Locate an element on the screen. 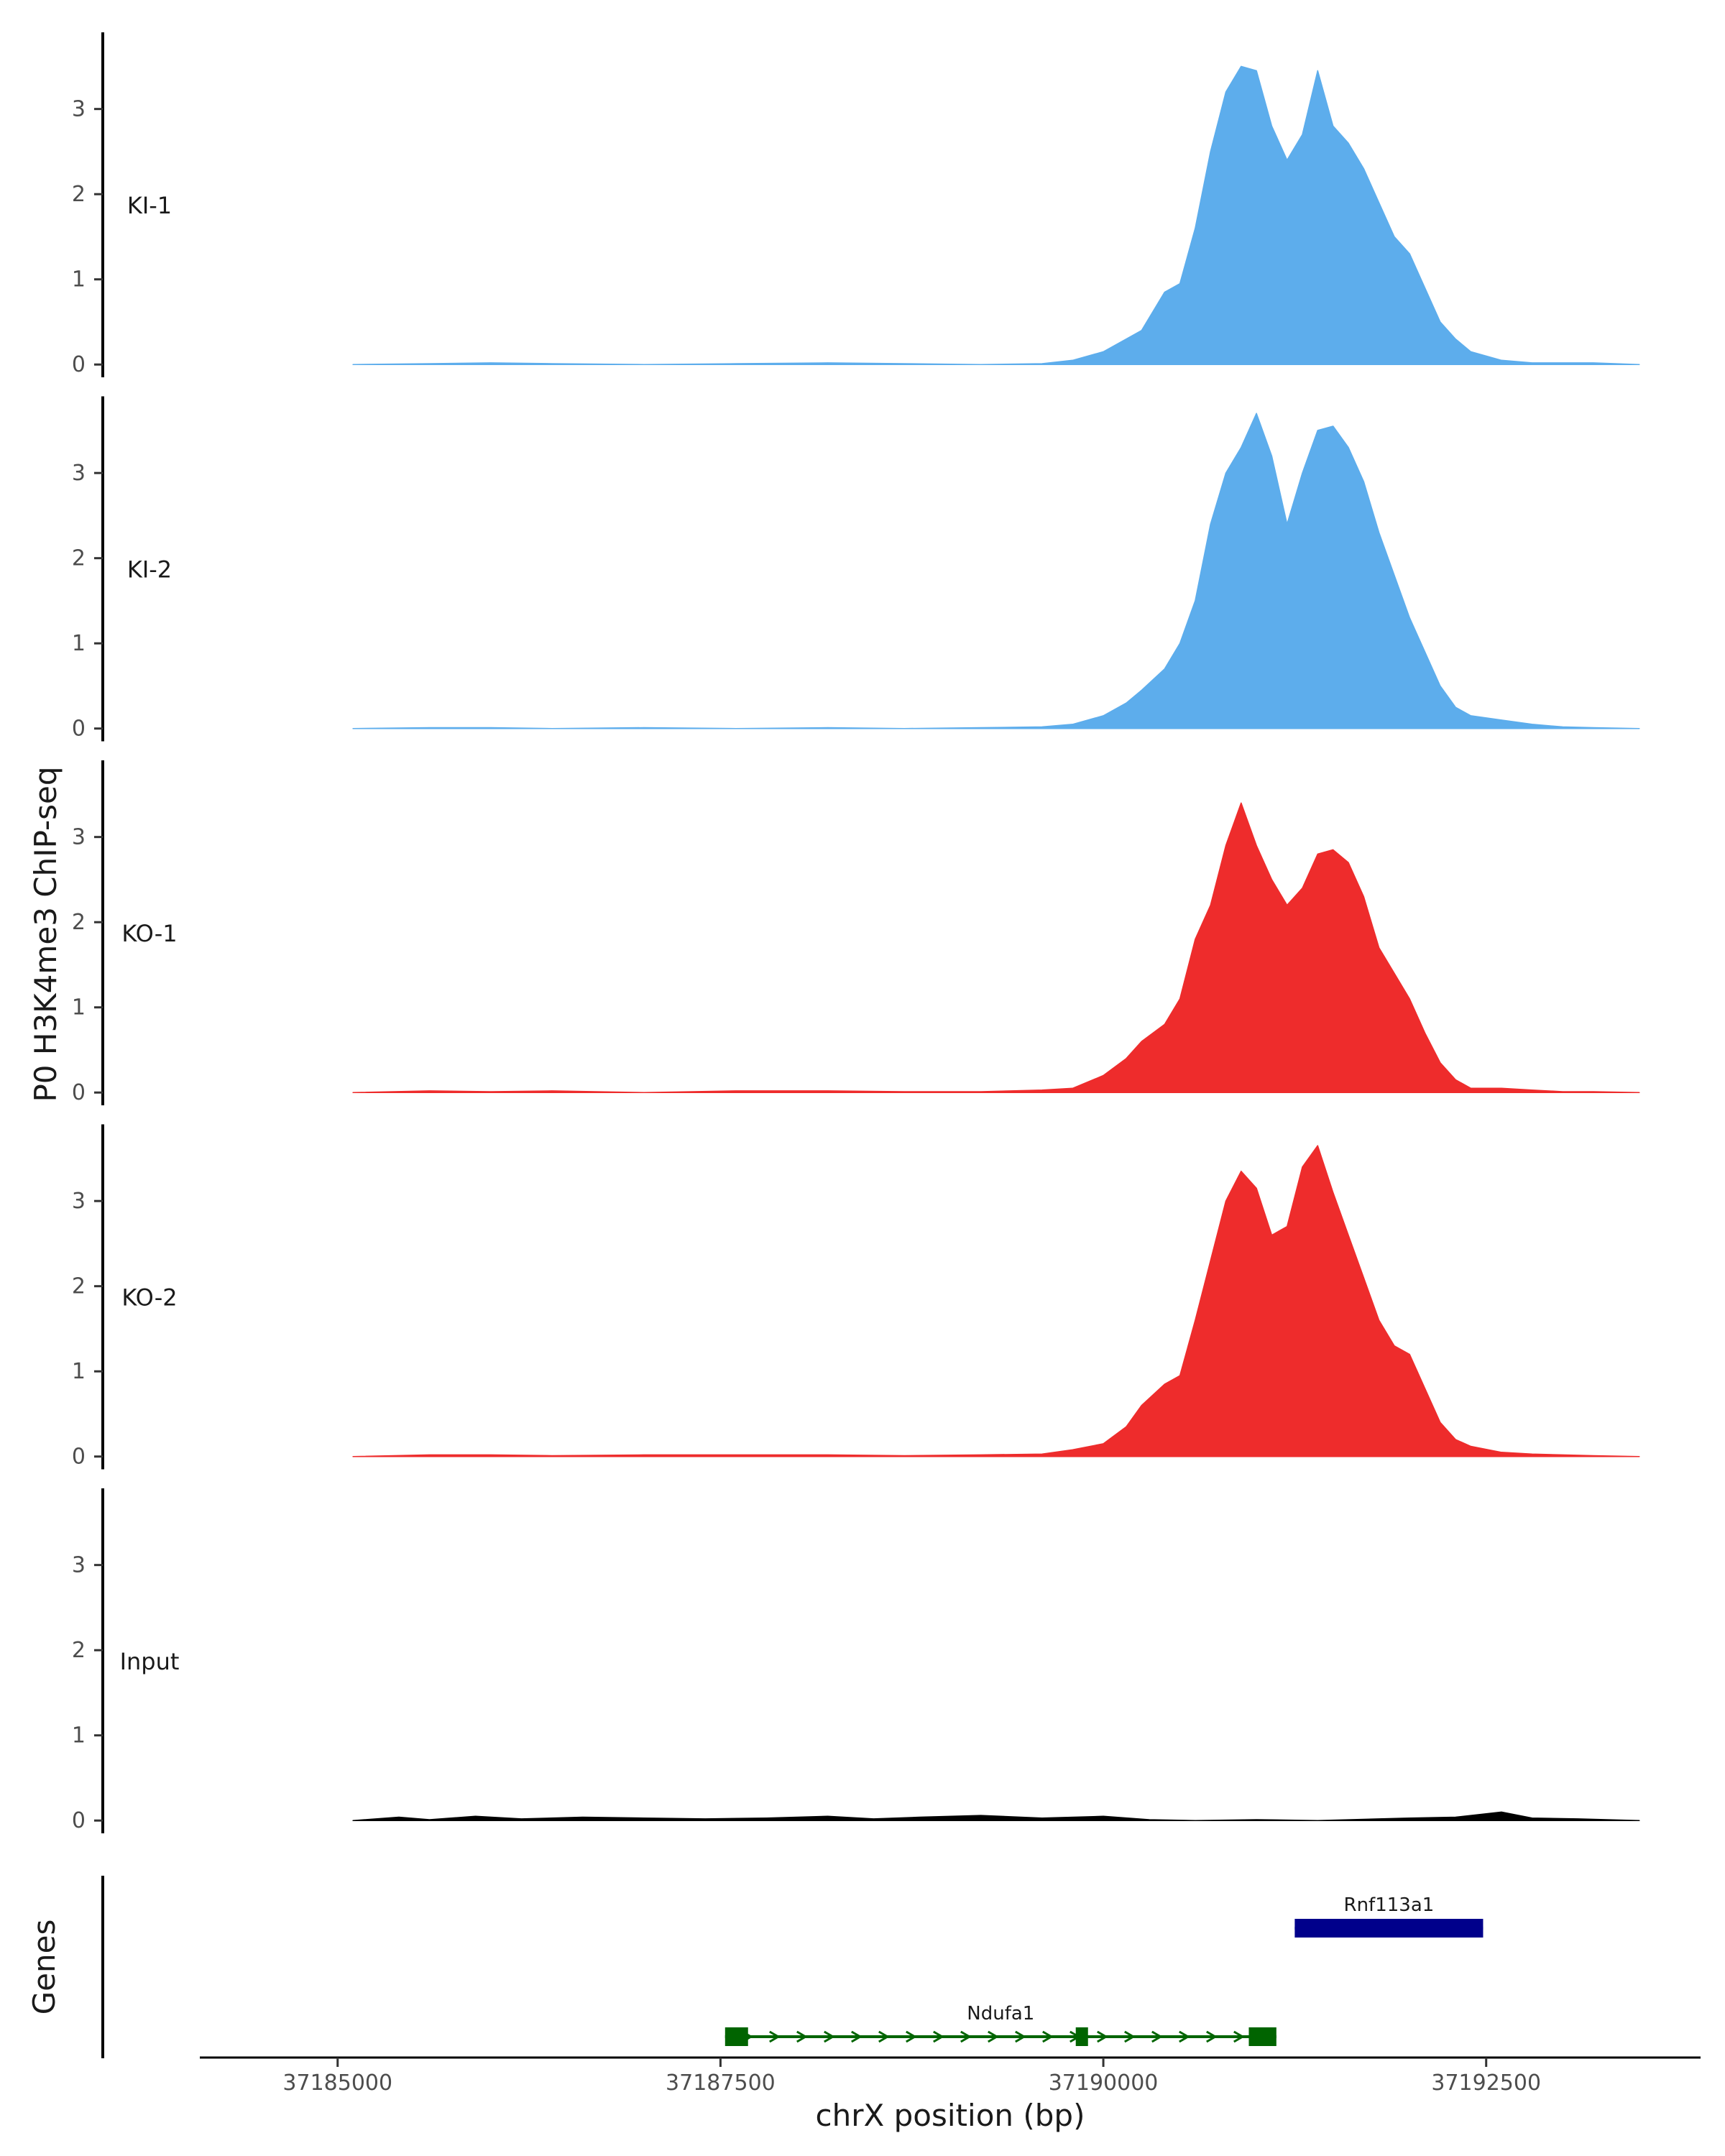  track-panel-ki-1: 0 1 2 3 KI-1 is located at coordinates (856, 204).